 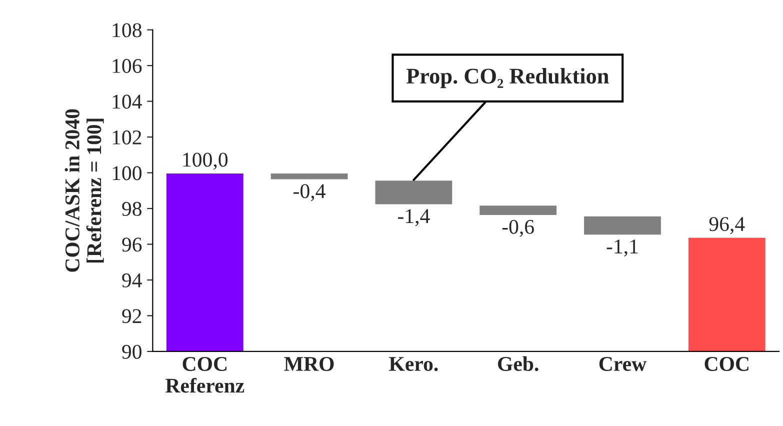 I want to click on y-tick-label: 100, so click(x=127, y=173).